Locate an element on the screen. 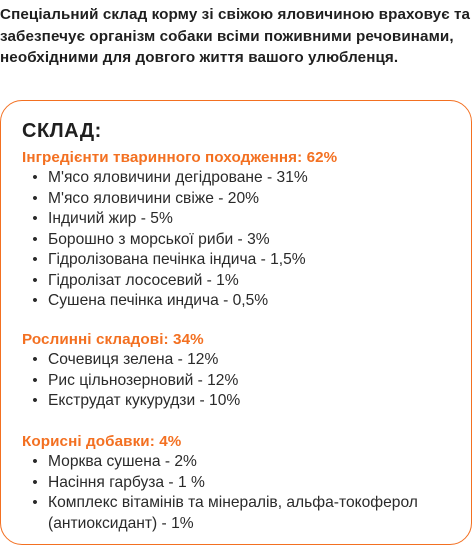 Image resolution: width=474 pixels, height=555 pixels. list-item: • Морква сушена - 2% is located at coordinates (242, 462).